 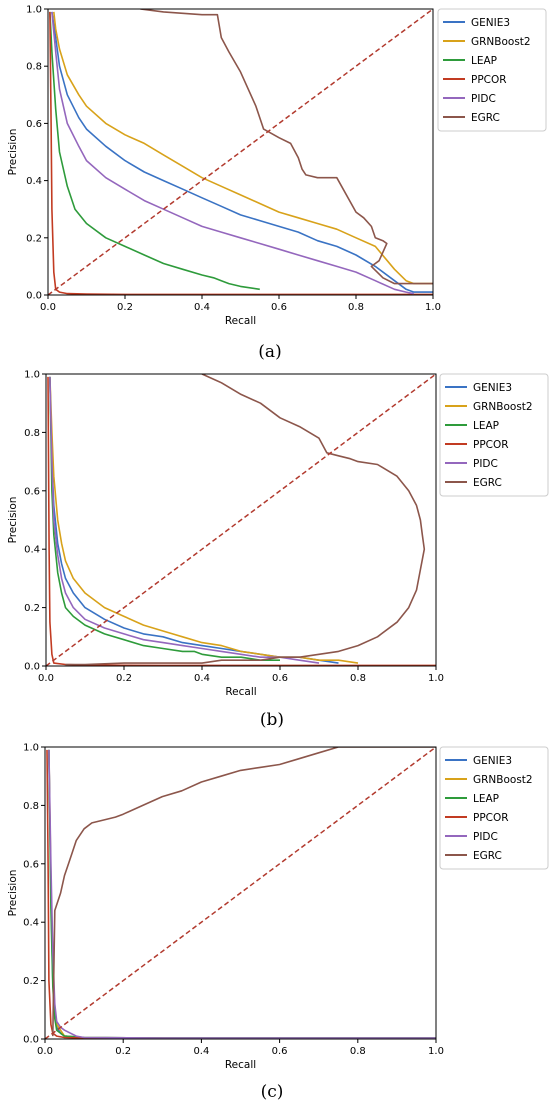 What do you see at coordinates (272, 720) in the screenshot?
I see `panel-label: (b)` at bounding box center [272, 720].